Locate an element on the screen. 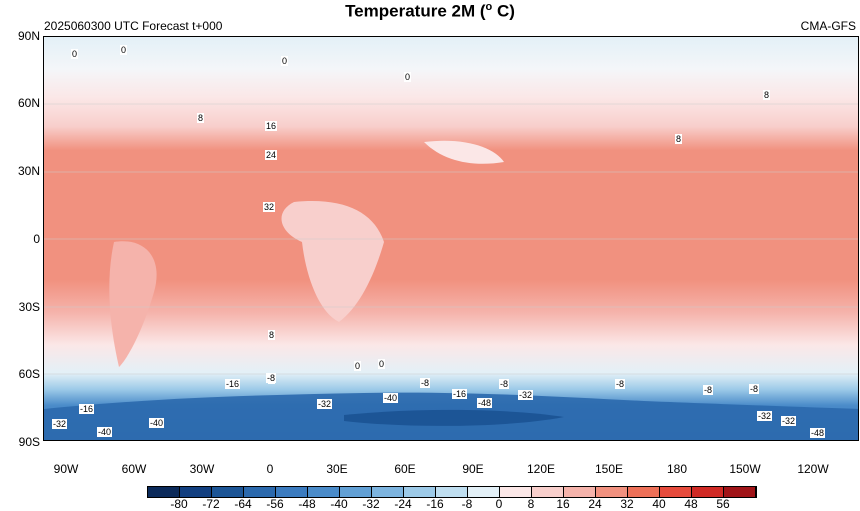  lon-label: 30E is located at coordinates (337, 469).